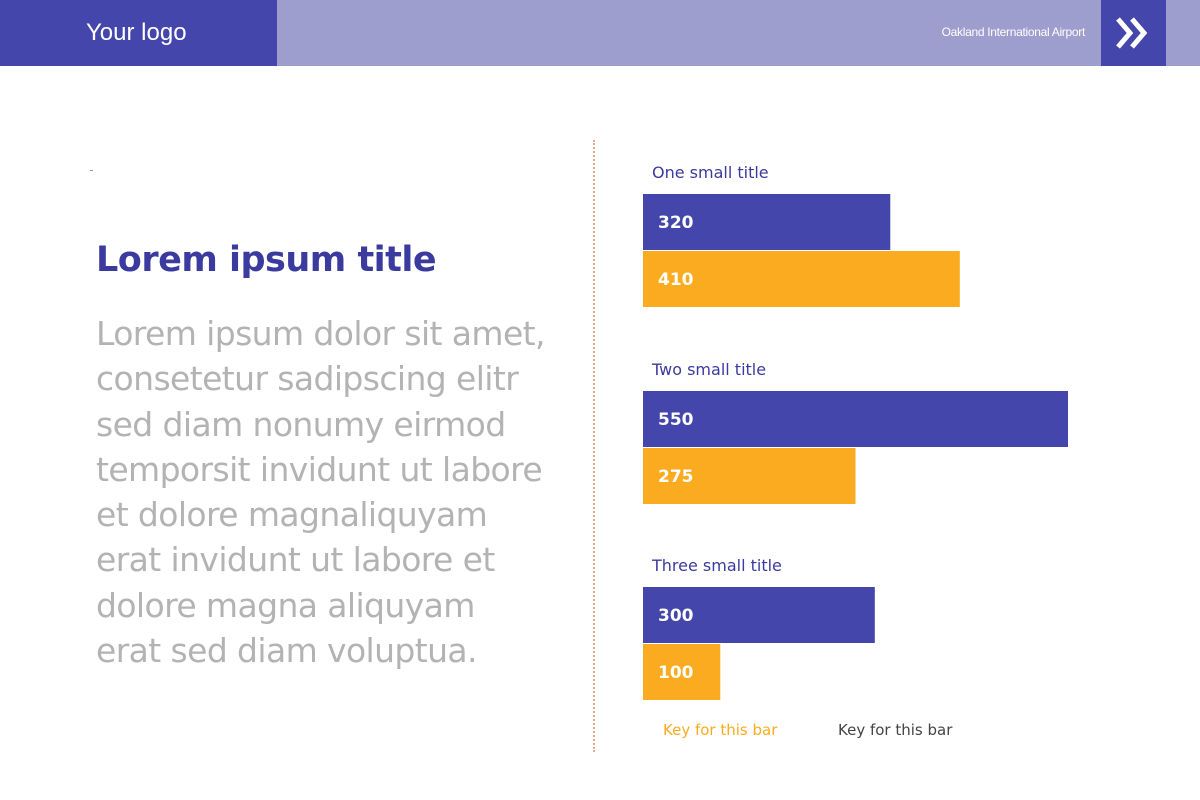  I want to click on header-bar: Your logo Oakland International Airport, so click(600, 33).